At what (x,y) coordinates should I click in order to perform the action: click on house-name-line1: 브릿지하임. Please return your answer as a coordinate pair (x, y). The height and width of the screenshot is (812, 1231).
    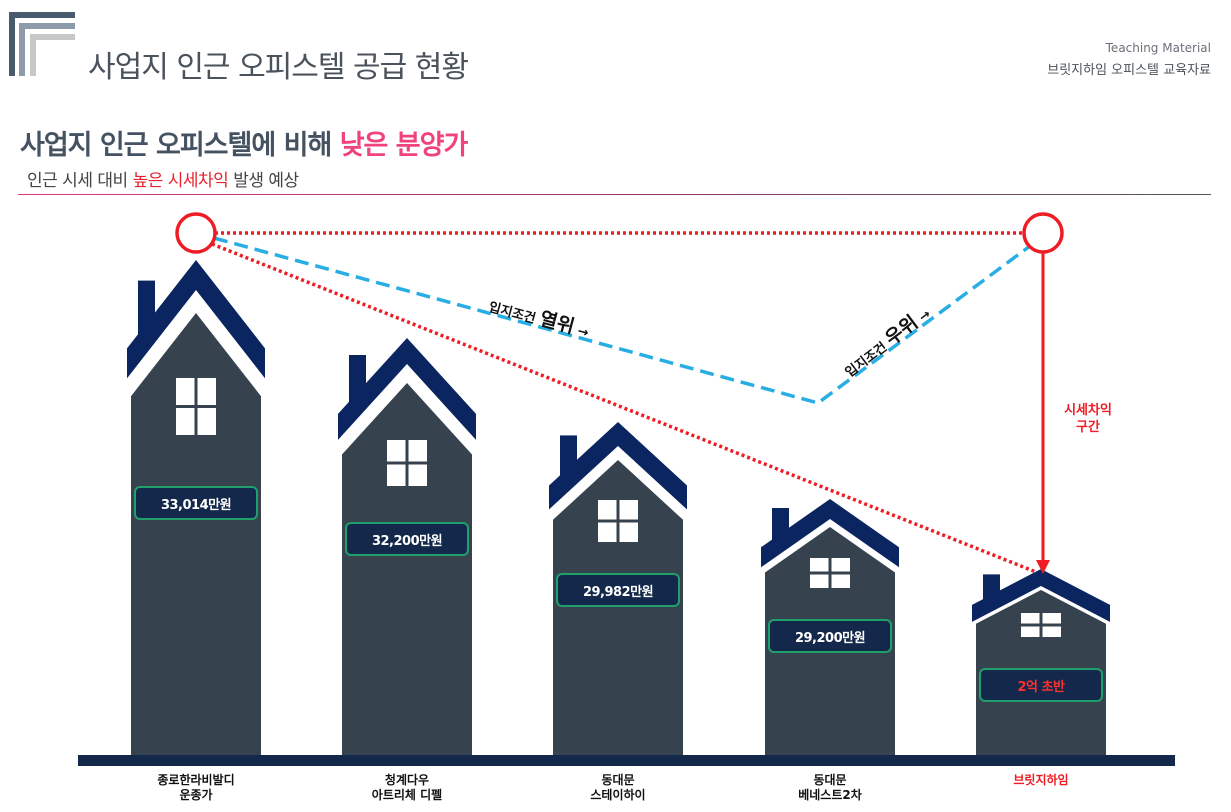
    Looking at the image, I should click on (1041, 780).